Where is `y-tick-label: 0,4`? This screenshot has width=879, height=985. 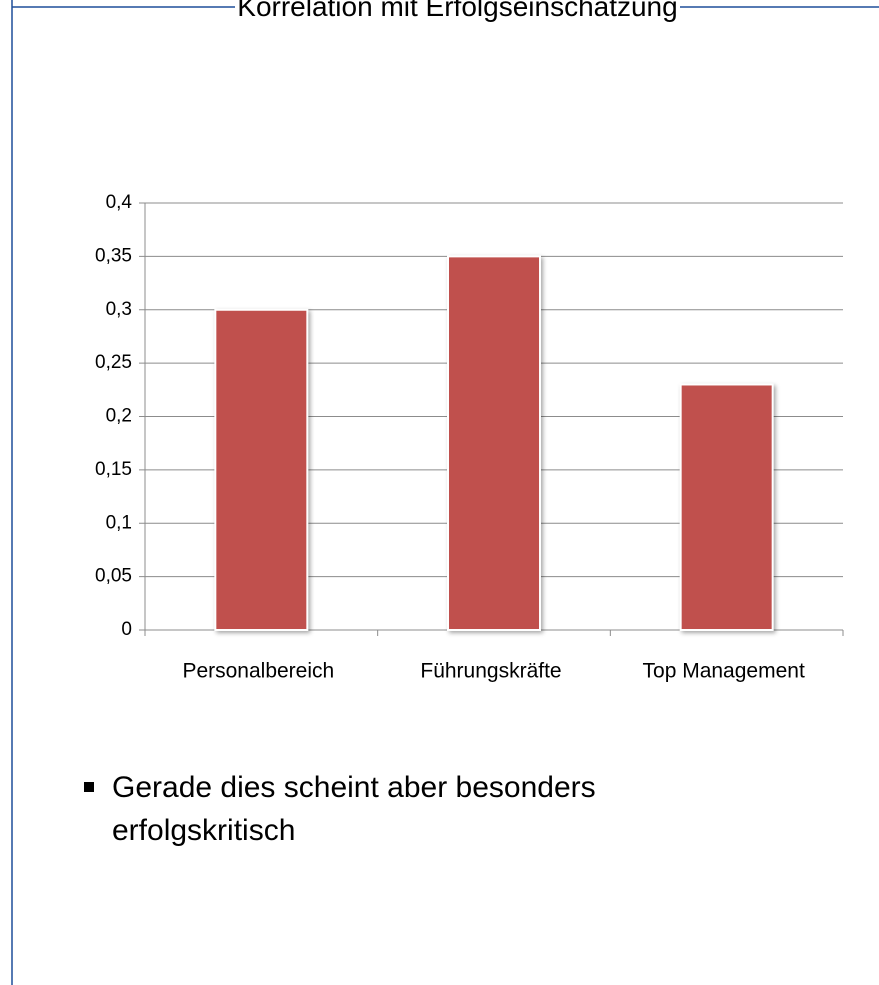
y-tick-label: 0,4 is located at coordinates (119, 202).